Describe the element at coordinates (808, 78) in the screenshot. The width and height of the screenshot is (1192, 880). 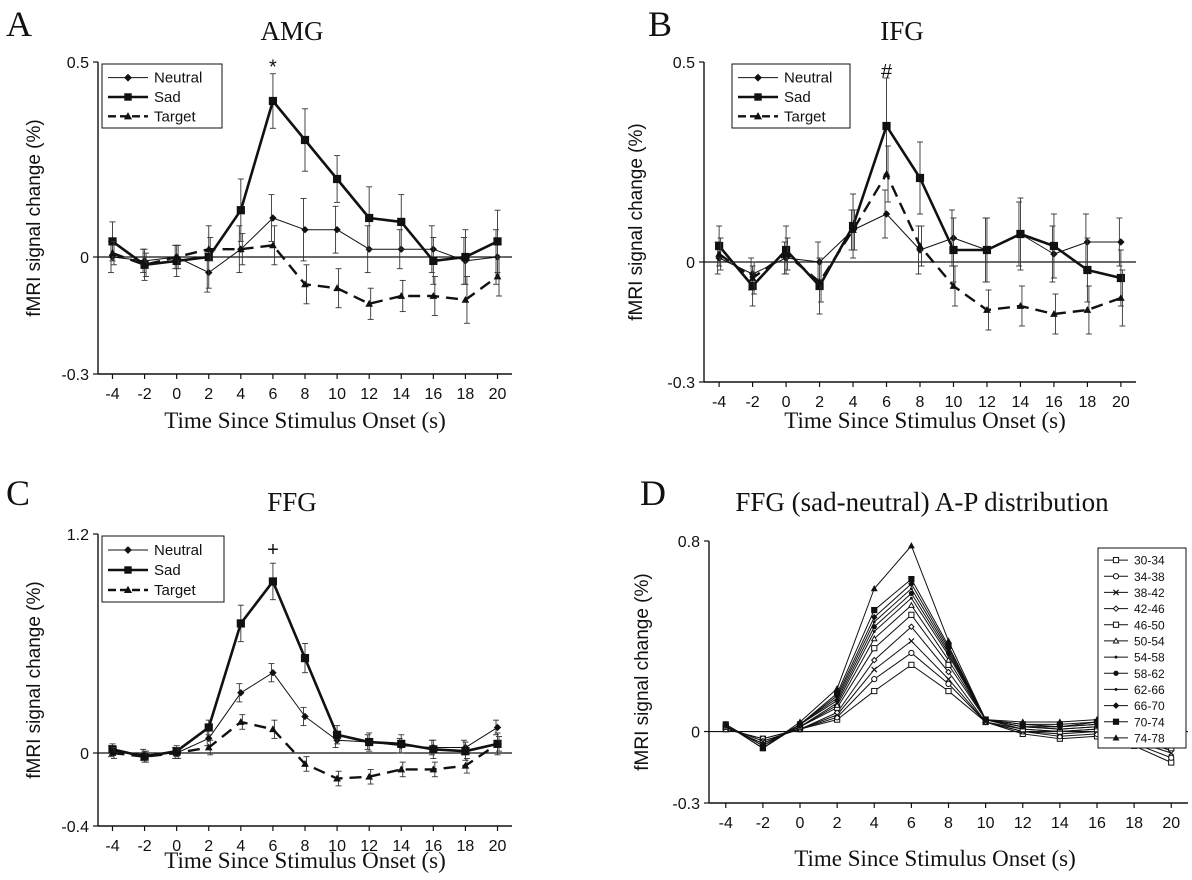
I see `legend-label: Neutral` at that location.